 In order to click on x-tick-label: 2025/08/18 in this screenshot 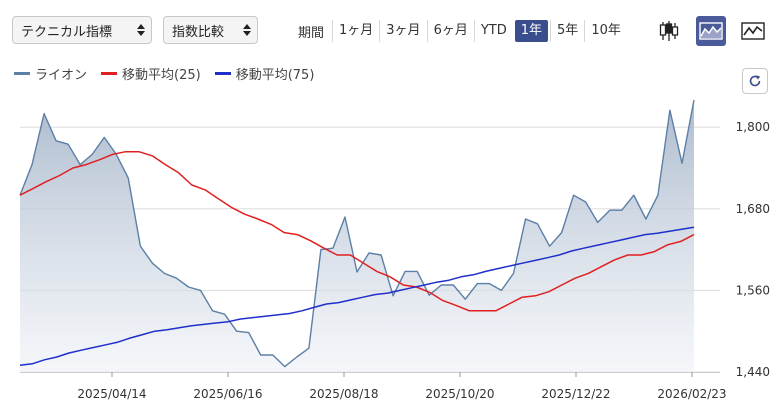, I will do `click(343, 394)`.